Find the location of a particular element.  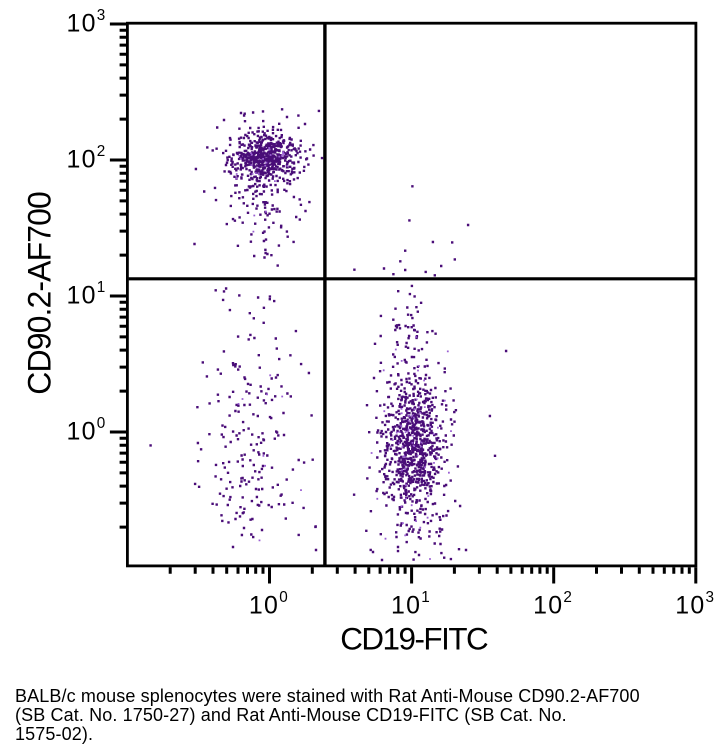

svg-text: CD19-FITC is located at coordinates (414, 639).